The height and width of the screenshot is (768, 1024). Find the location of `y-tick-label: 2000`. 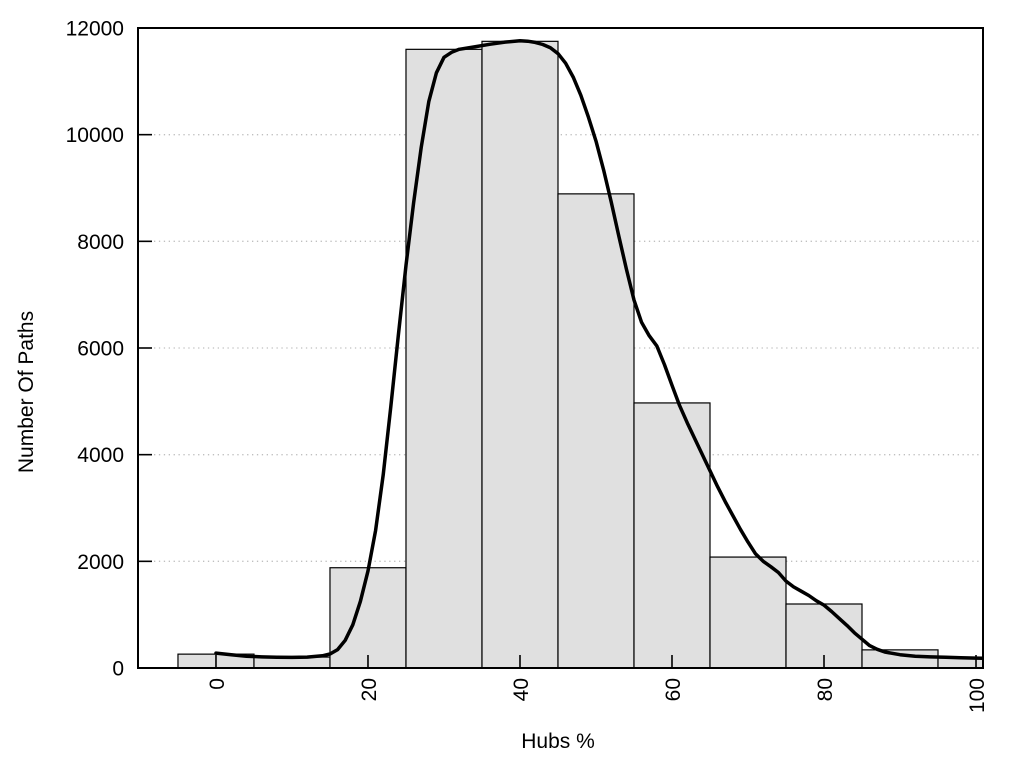

y-tick-label: 2000 is located at coordinates (100, 562).